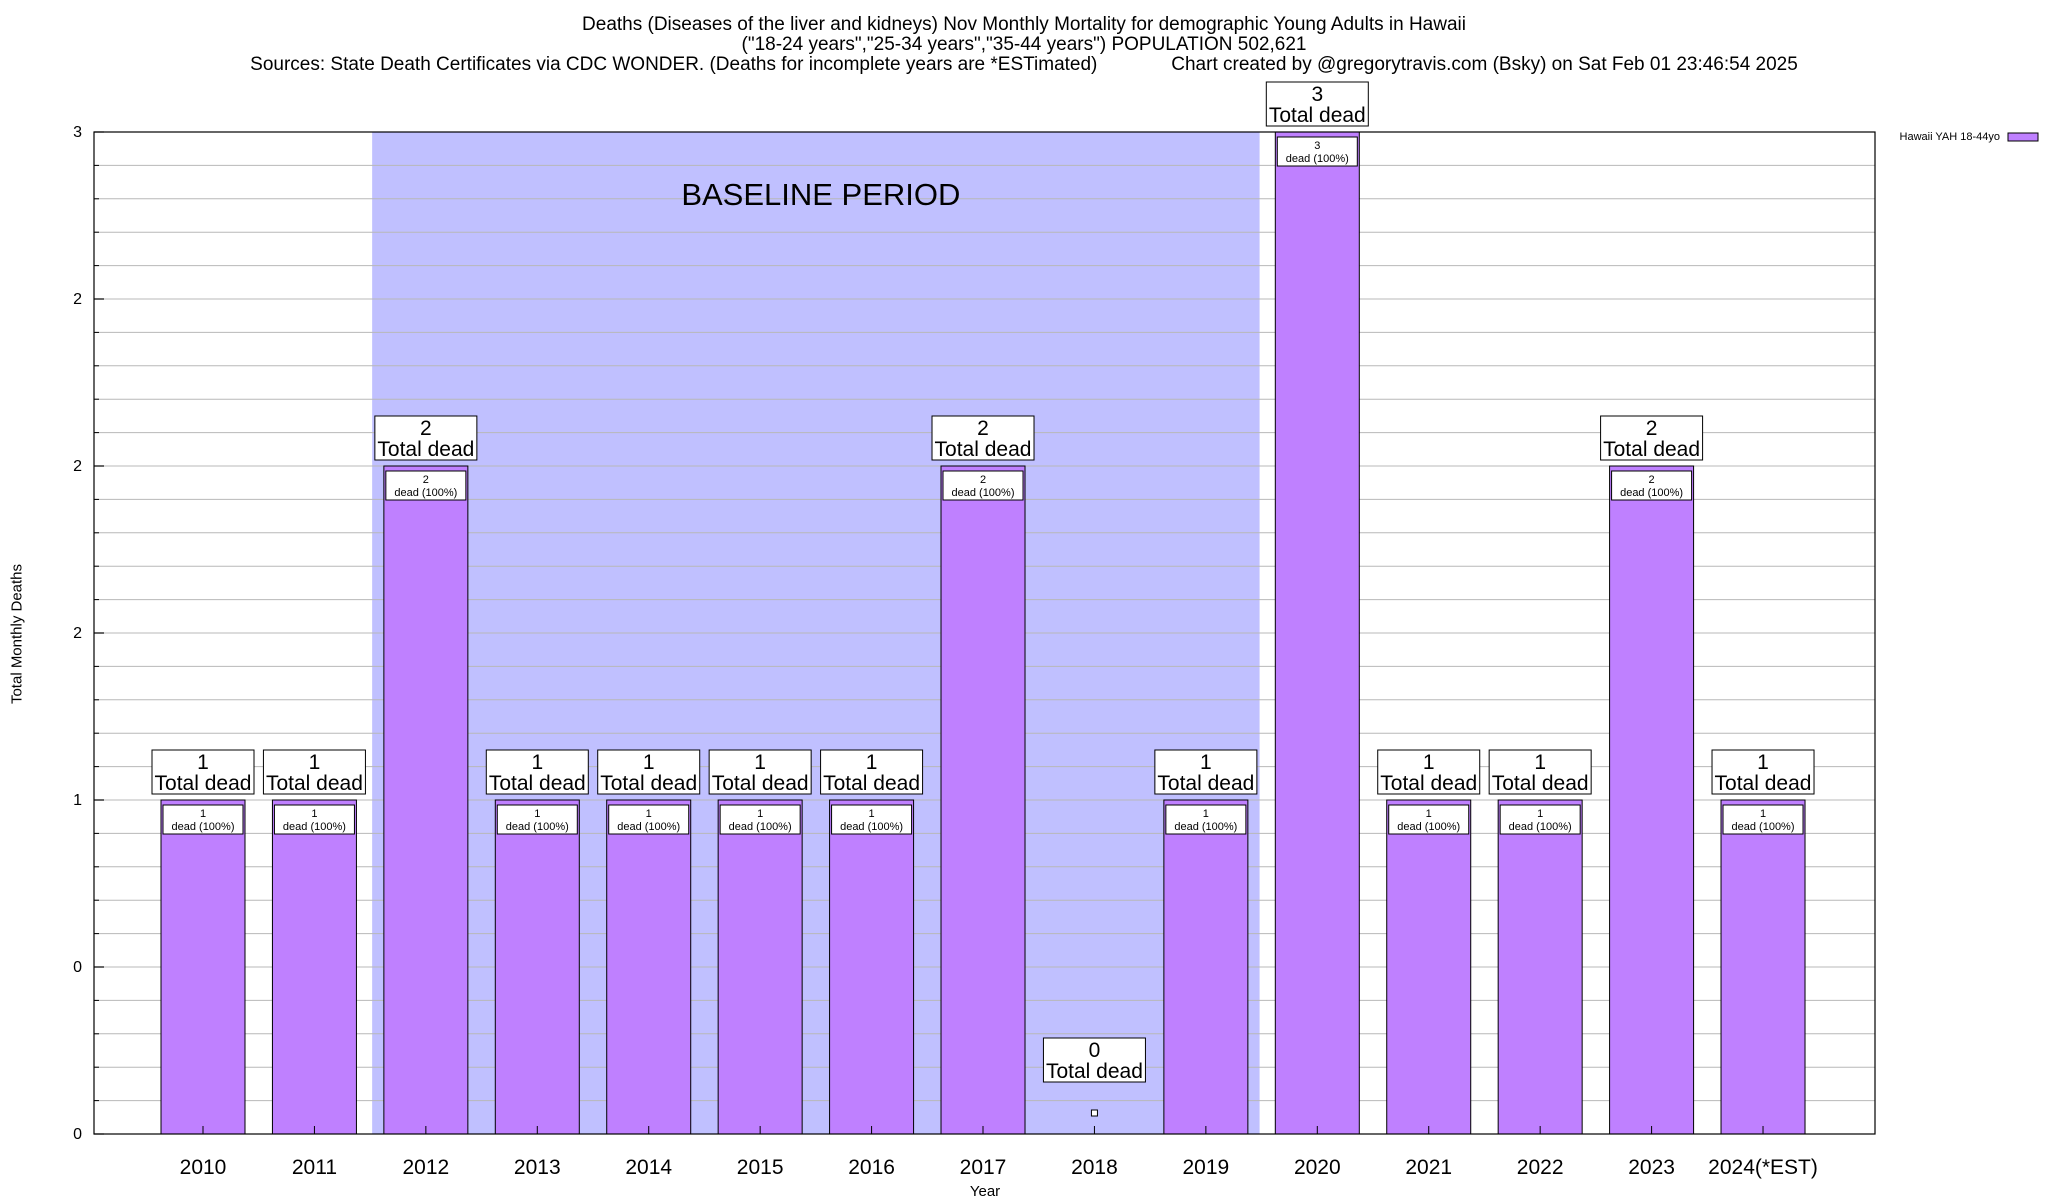 The height and width of the screenshot is (1200, 2048). What do you see at coordinates (1317, 146) in the screenshot?
I see `bar-inner-count: 3` at bounding box center [1317, 146].